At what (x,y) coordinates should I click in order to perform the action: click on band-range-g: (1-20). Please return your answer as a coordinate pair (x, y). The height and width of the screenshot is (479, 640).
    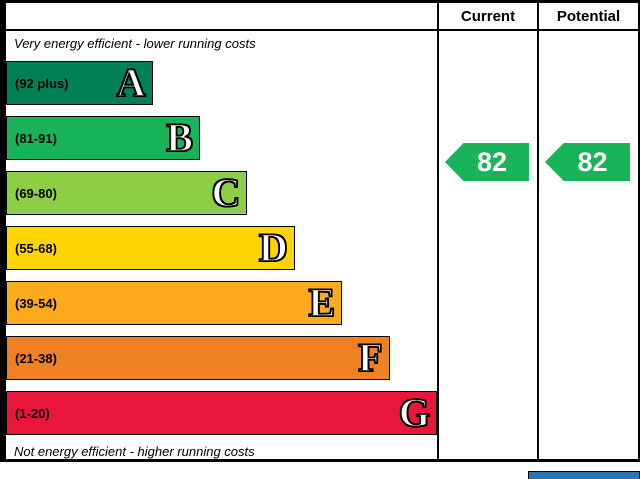
    Looking at the image, I should click on (32, 413).